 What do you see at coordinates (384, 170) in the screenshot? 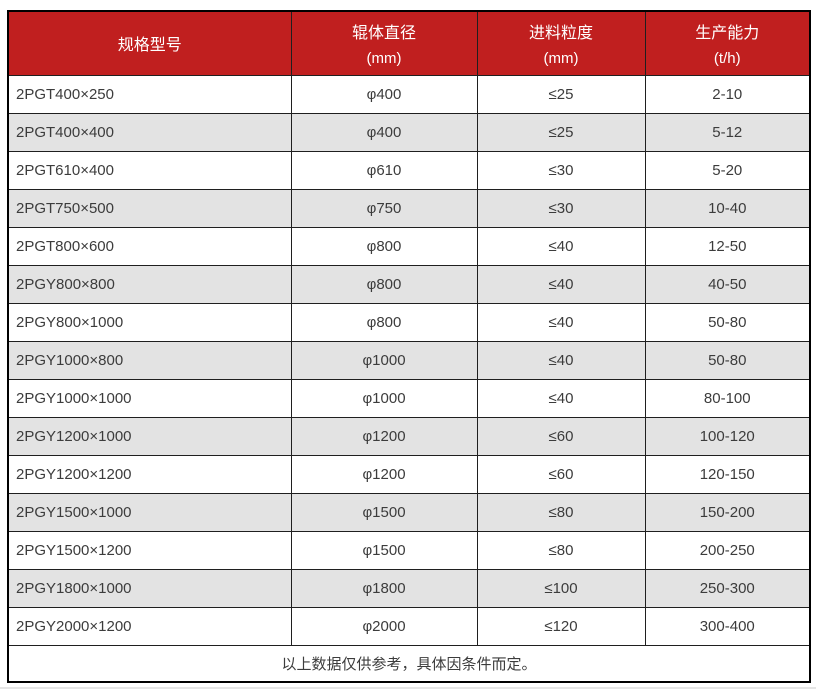
I see `cell-diameter: φ610` at bounding box center [384, 170].